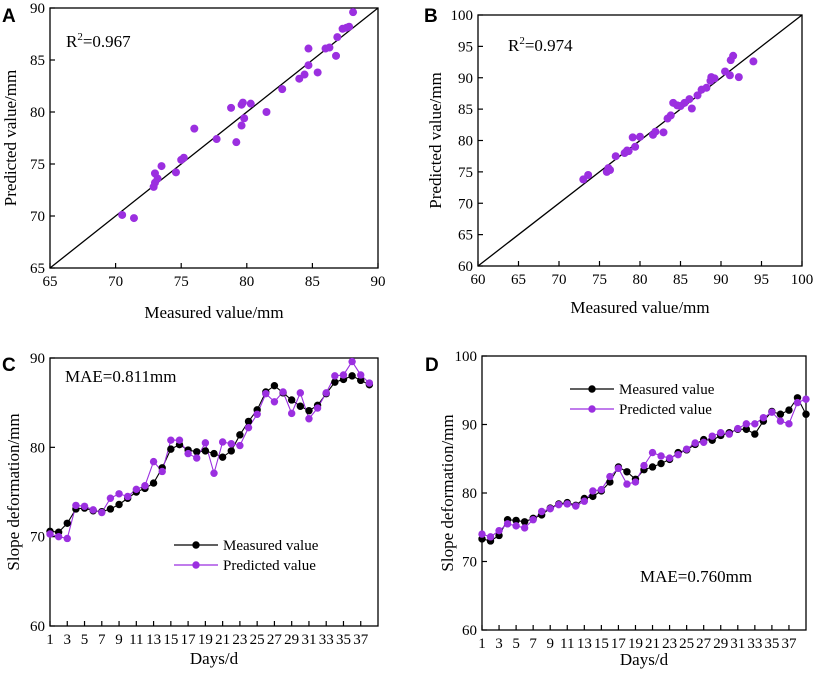 The height and width of the screenshot is (674, 816). Describe the element at coordinates (13, 491) in the screenshot. I see `y-axis-label: Slope deformation/mm` at that location.